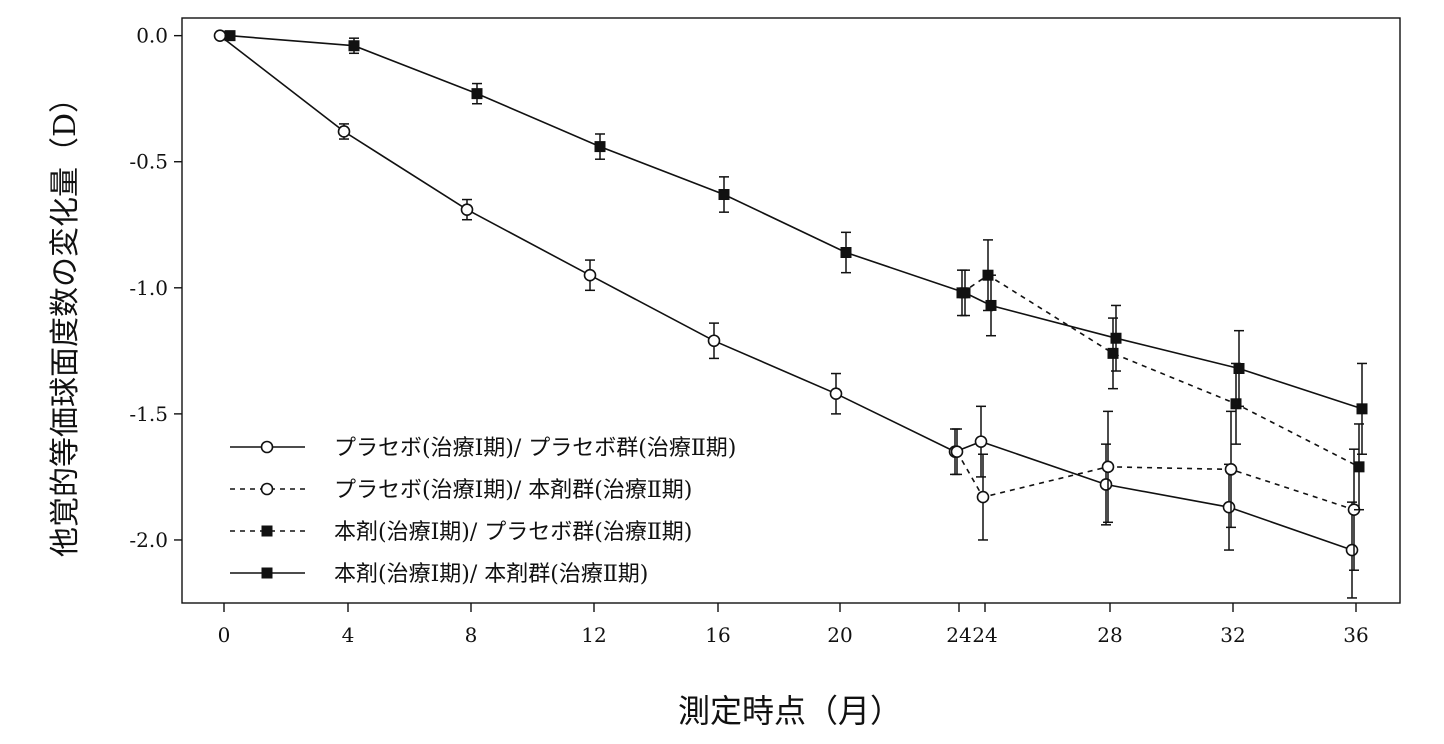  Describe the element at coordinates (148, 162) in the screenshot. I see `y-tick-label: -0.5` at that location.